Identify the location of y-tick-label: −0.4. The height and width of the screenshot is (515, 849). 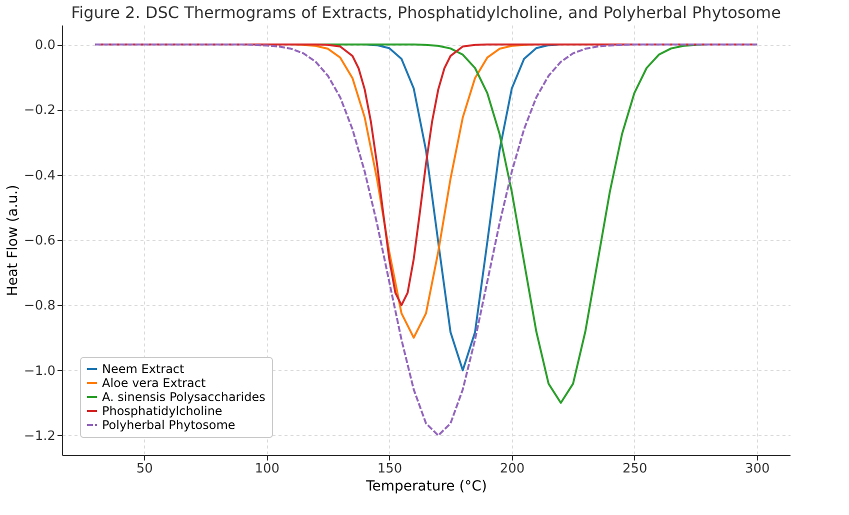
(40, 176).